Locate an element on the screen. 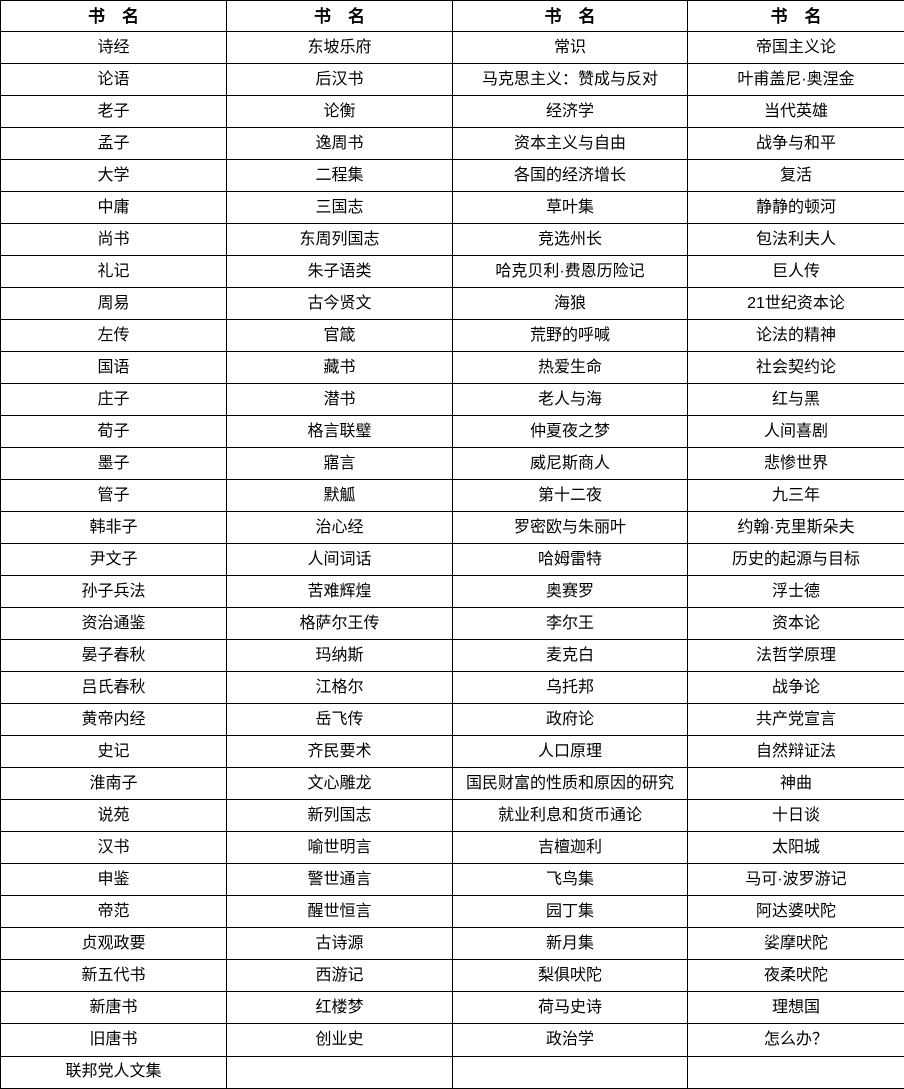 The height and width of the screenshot is (1089, 904). book-title-cell: 古诗源 is located at coordinates (339, 944).